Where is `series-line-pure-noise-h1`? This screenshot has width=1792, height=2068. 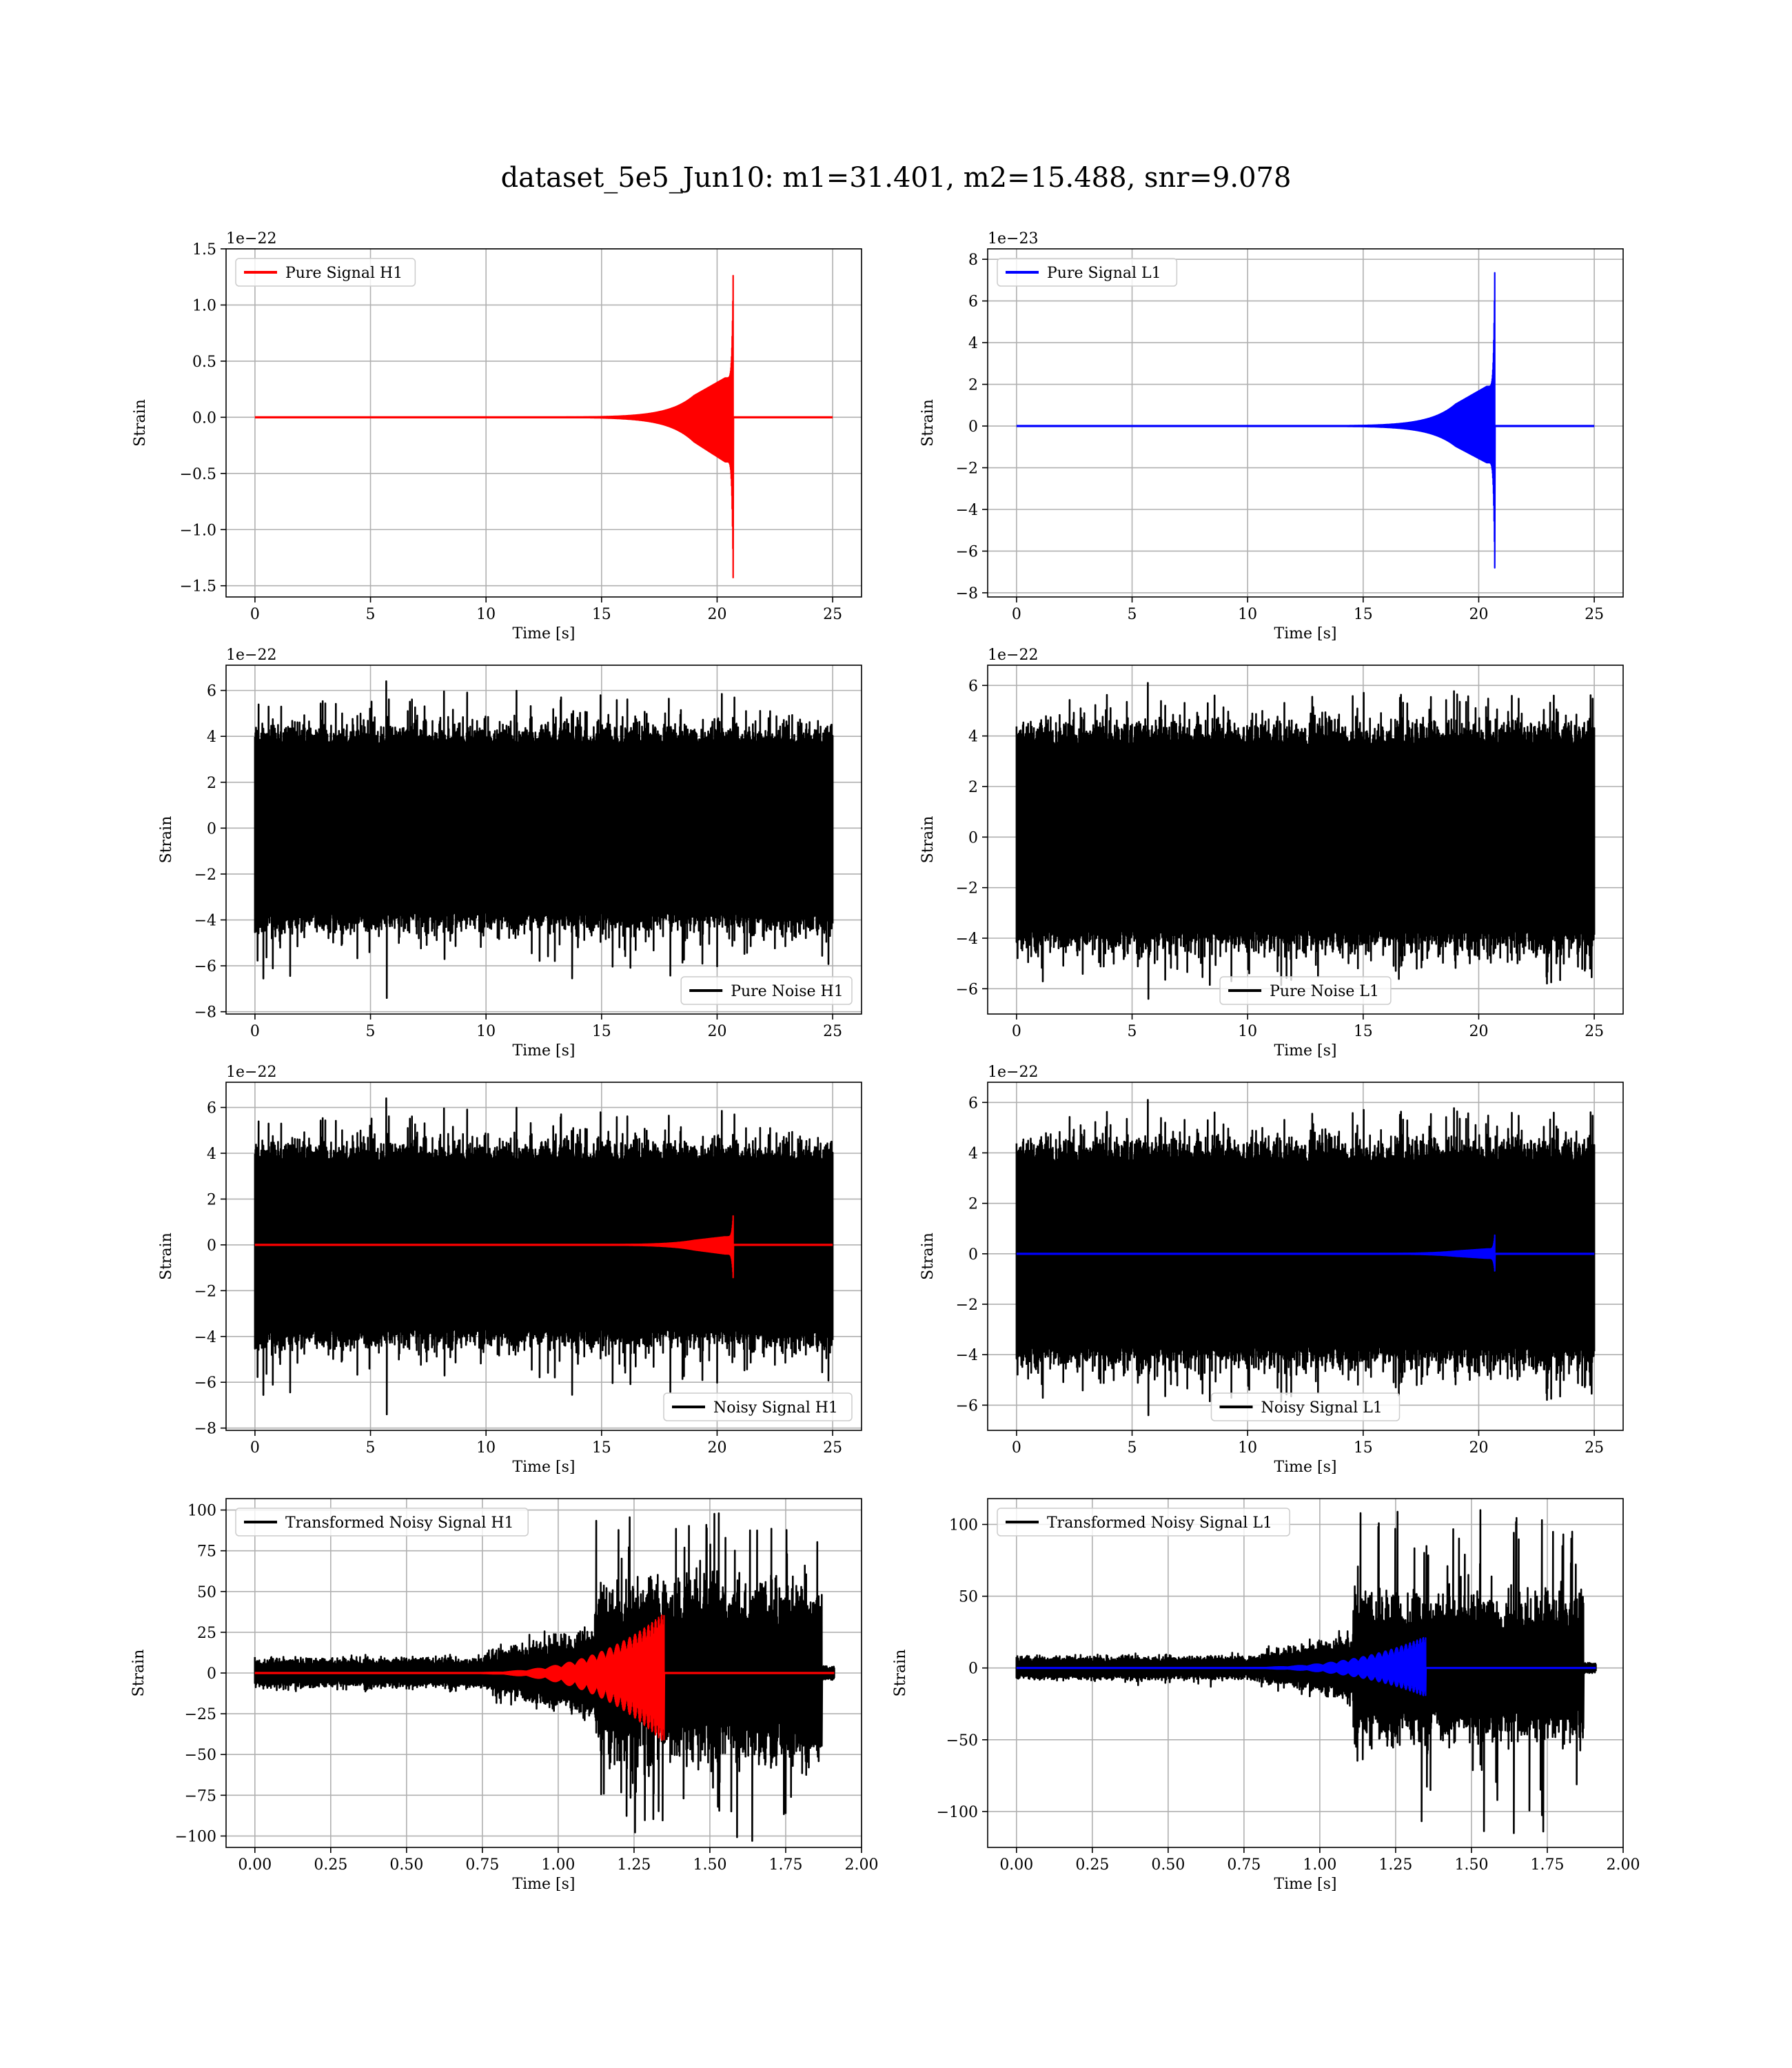
series-line-pure-noise-h1 is located at coordinates (544, 839).